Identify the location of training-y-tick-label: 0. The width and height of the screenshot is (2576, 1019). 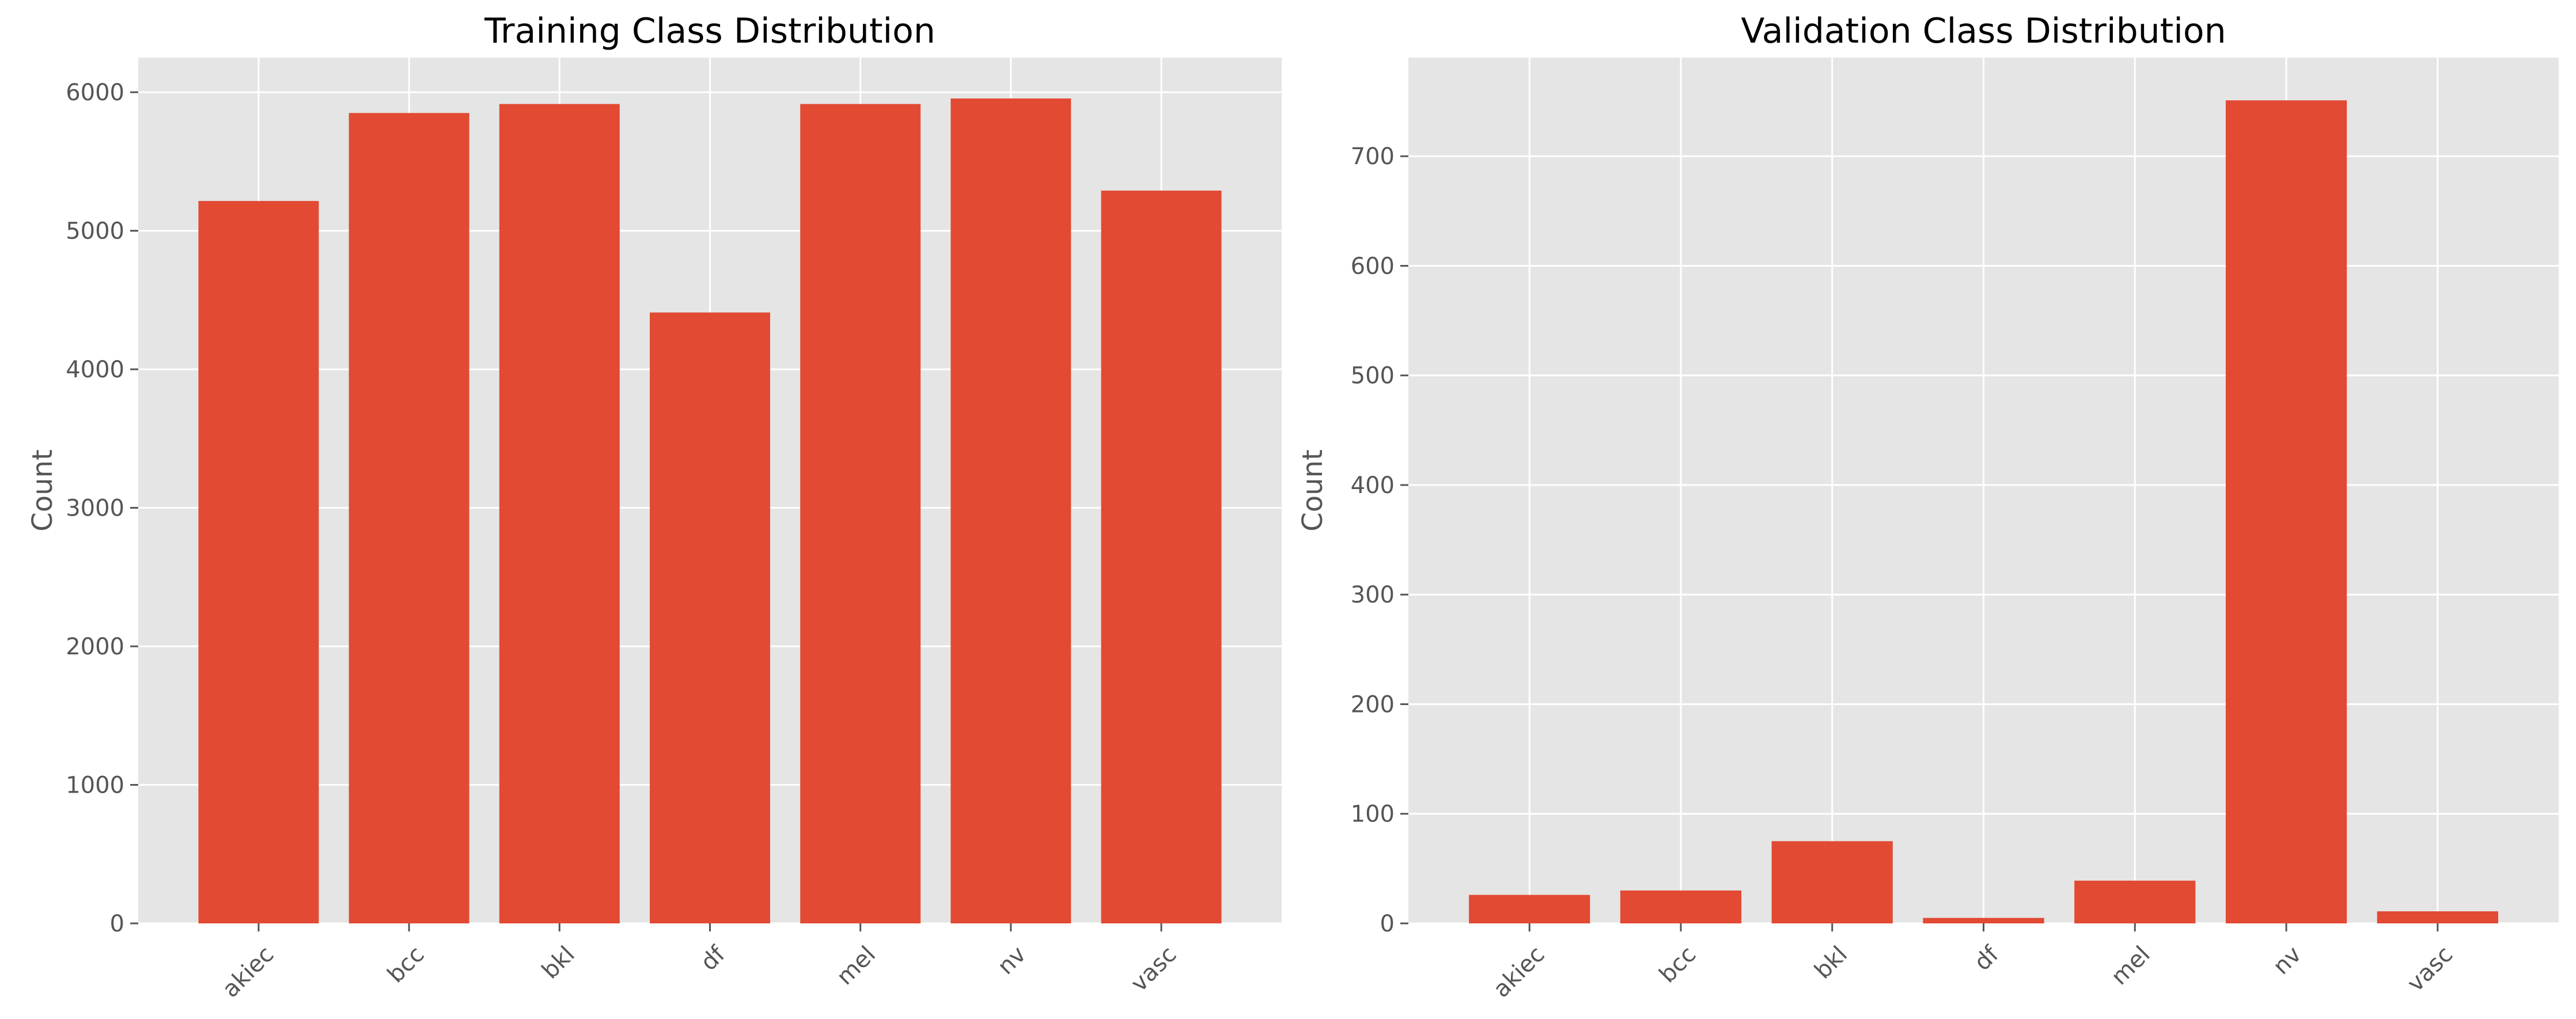
(117, 924).